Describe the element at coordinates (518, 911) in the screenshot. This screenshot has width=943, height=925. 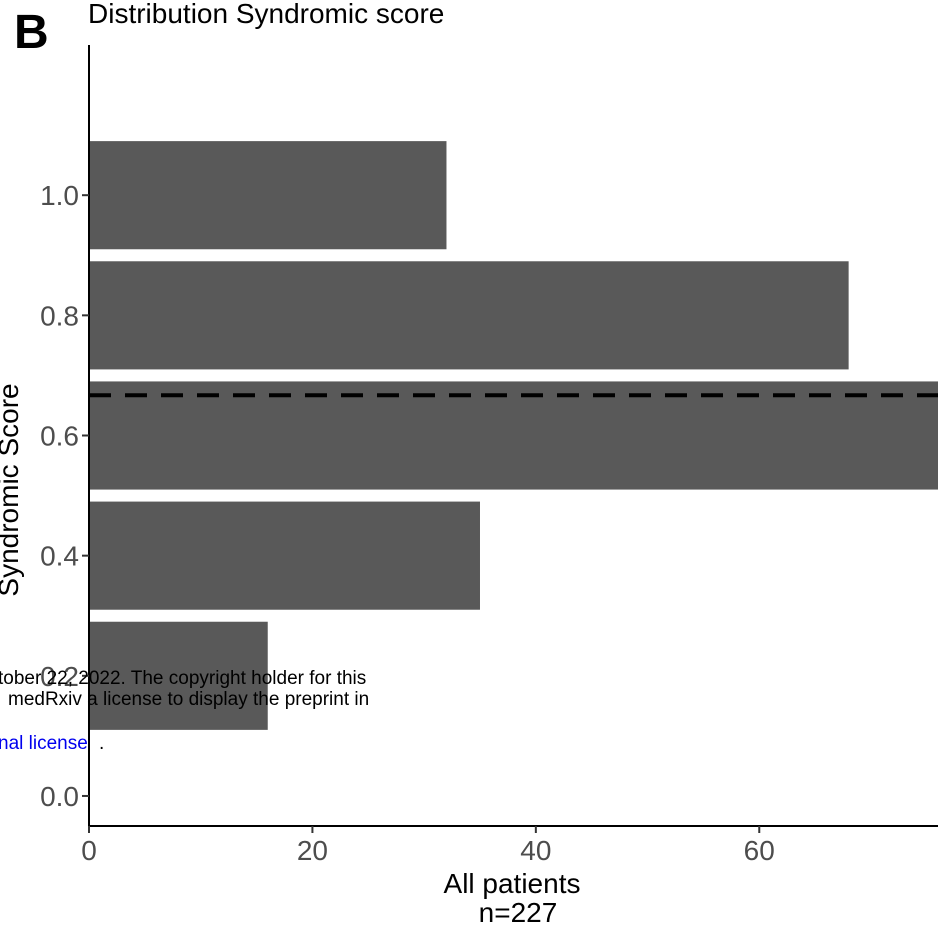
I see `x-axis-sublabel: n=227` at that location.